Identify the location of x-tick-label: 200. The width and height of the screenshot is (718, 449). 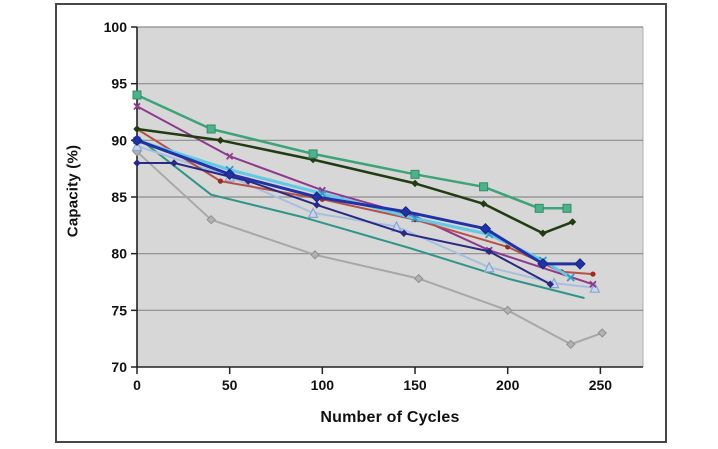
(508, 385).